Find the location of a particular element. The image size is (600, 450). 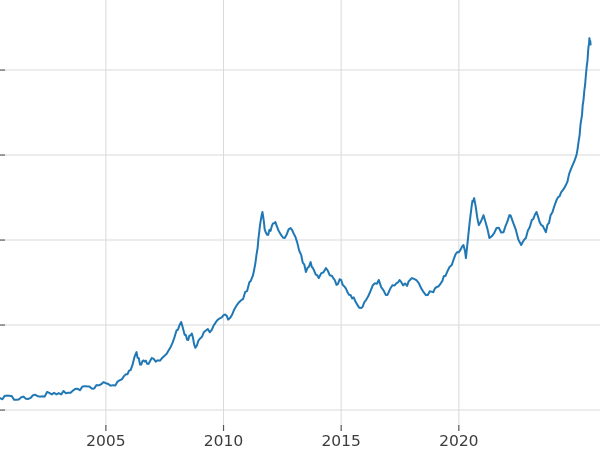

x-tick-label: 2015 is located at coordinates (340, 441).